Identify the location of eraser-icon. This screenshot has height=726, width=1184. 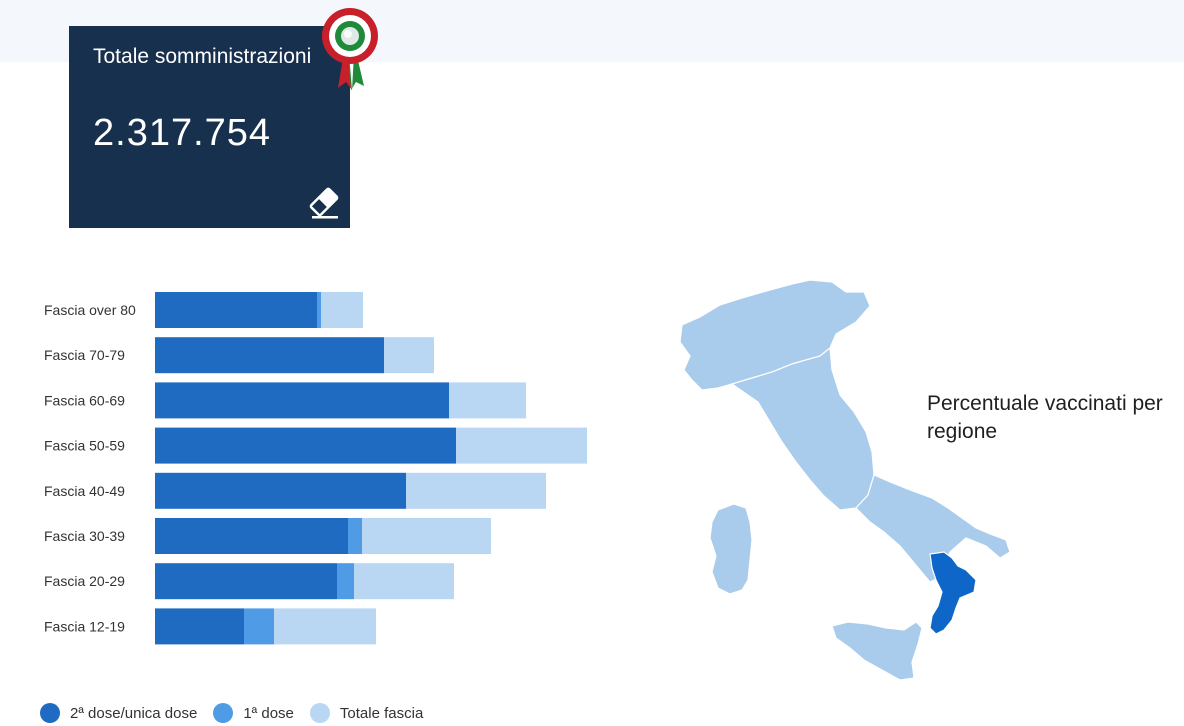
(324, 202).